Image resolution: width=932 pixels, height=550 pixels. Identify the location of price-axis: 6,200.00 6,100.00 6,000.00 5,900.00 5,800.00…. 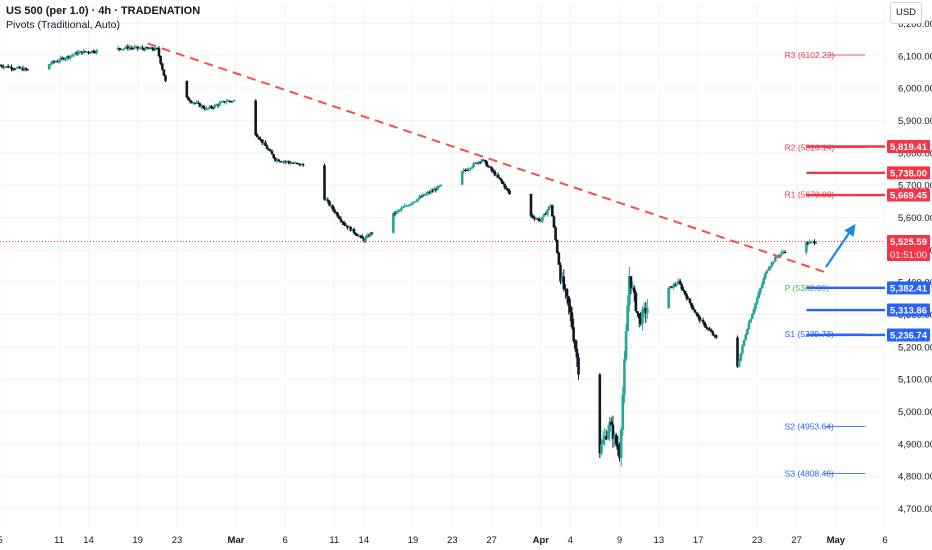
(915, 267).